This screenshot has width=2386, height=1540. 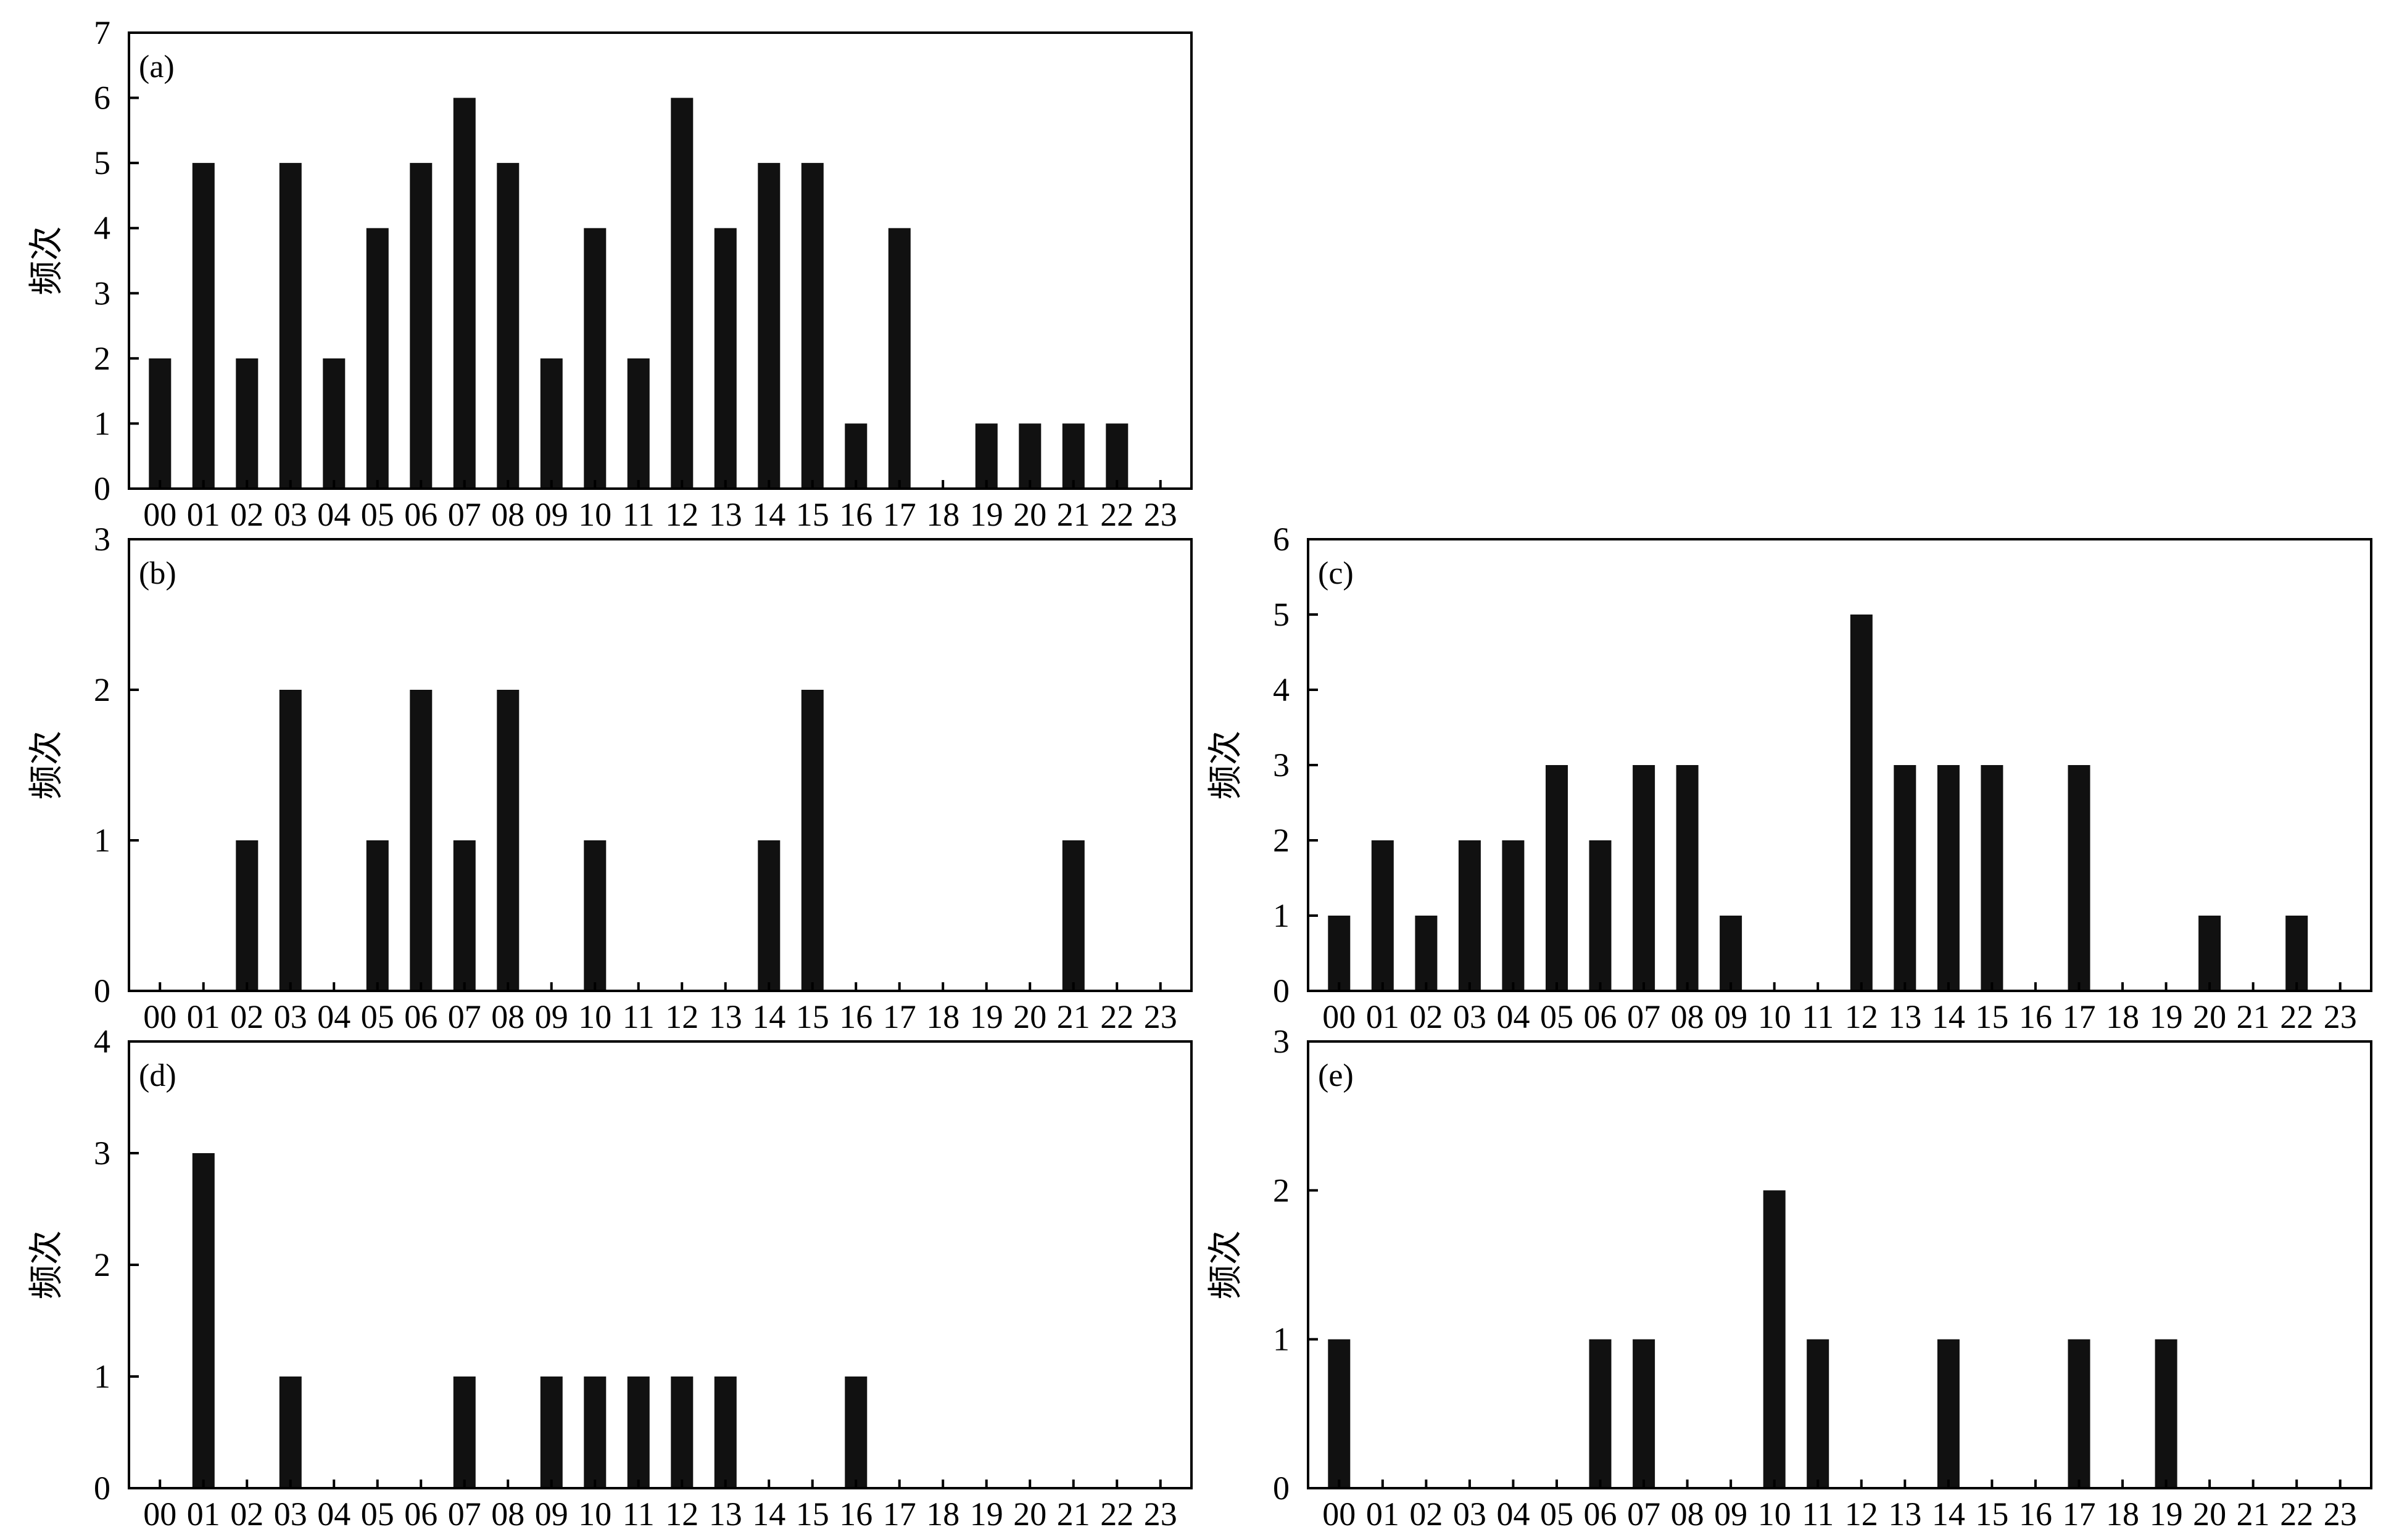 What do you see at coordinates (160, 515) in the screenshot?
I see `x-tick-label-a: 00` at bounding box center [160, 515].